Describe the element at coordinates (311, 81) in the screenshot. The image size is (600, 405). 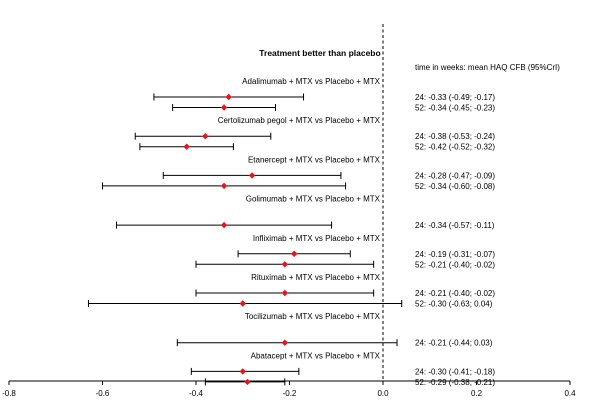
I see `group-label: Adalimumab + MTX vs Placebo + MTX` at that location.